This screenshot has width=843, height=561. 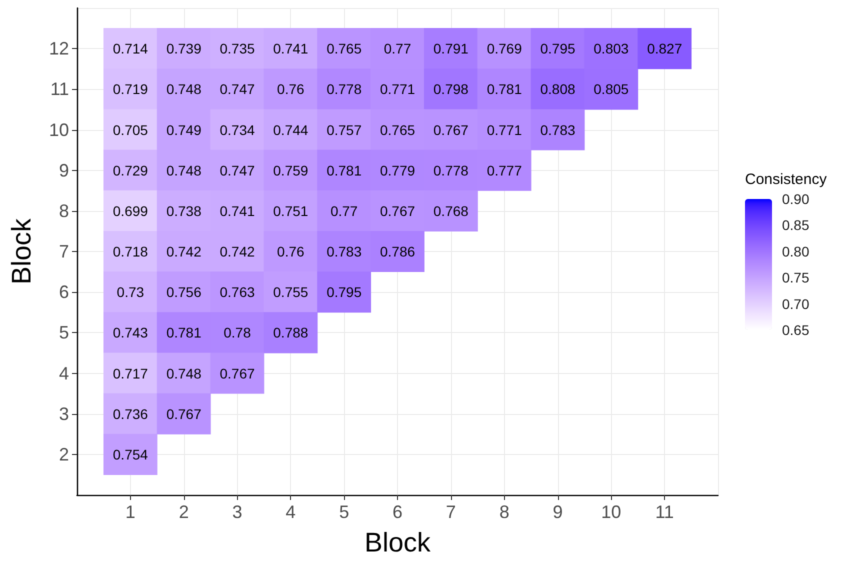 What do you see at coordinates (504, 48) in the screenshot?
I see `data-label: 0.769` at bounding box center [504, 48].